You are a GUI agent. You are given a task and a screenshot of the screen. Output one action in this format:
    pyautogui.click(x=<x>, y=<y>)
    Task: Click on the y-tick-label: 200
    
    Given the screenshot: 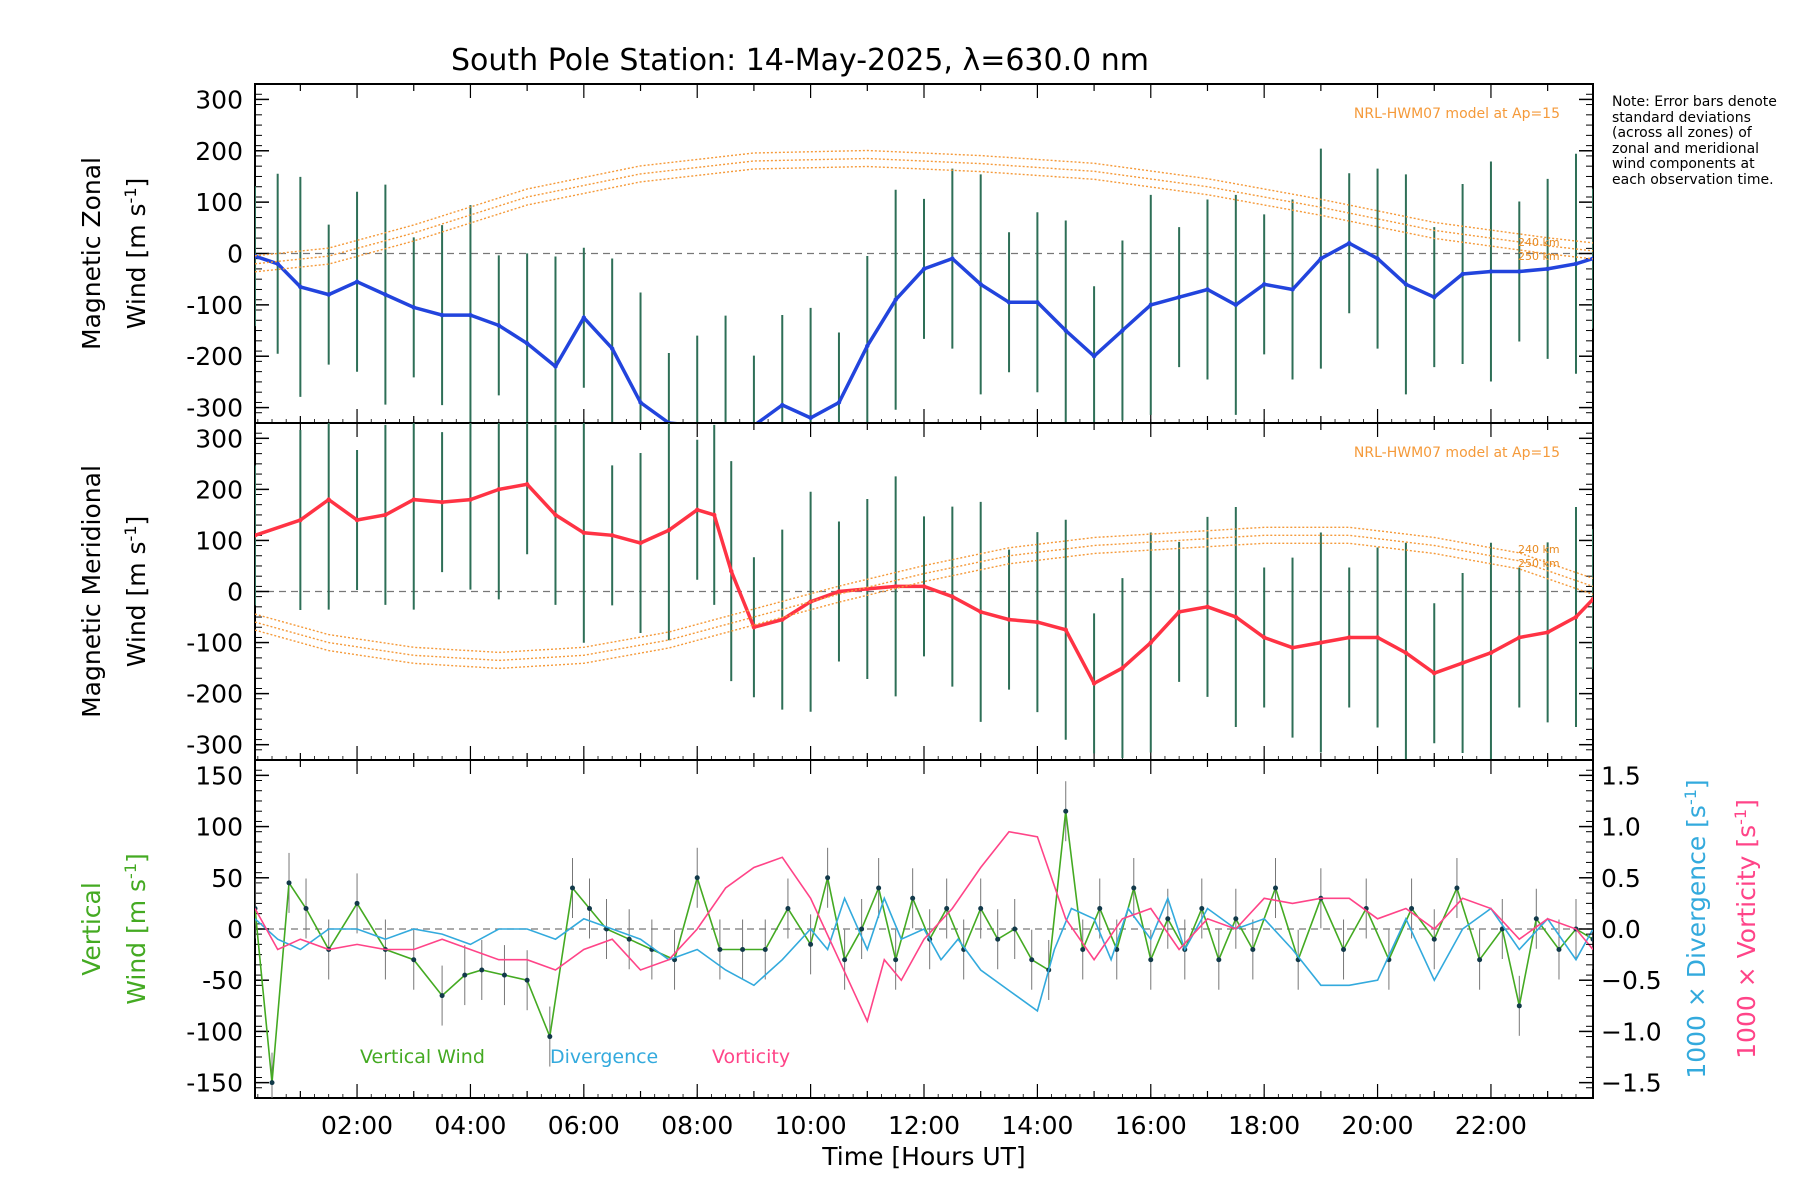 What is the action you would take?
    pyautogui.click(x=219, y=489)
    